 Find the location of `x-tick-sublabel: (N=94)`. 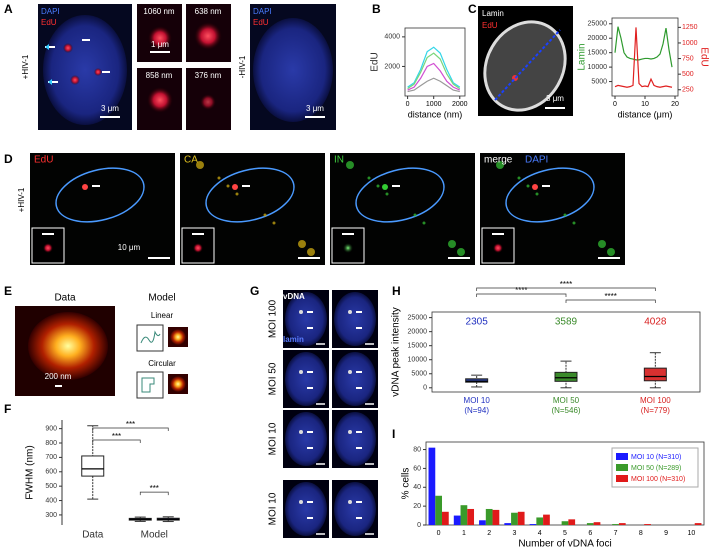

x-tick-sublabel: (N=94) is located at coordinates (476, 410).